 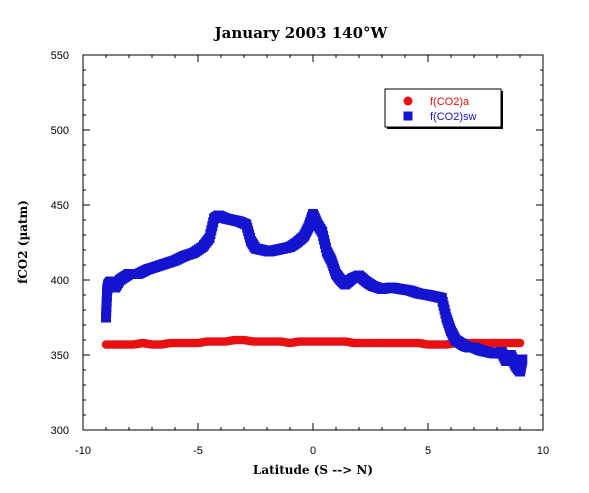 I want to click on y-tick-label: 550, so click(x=60, y=56).